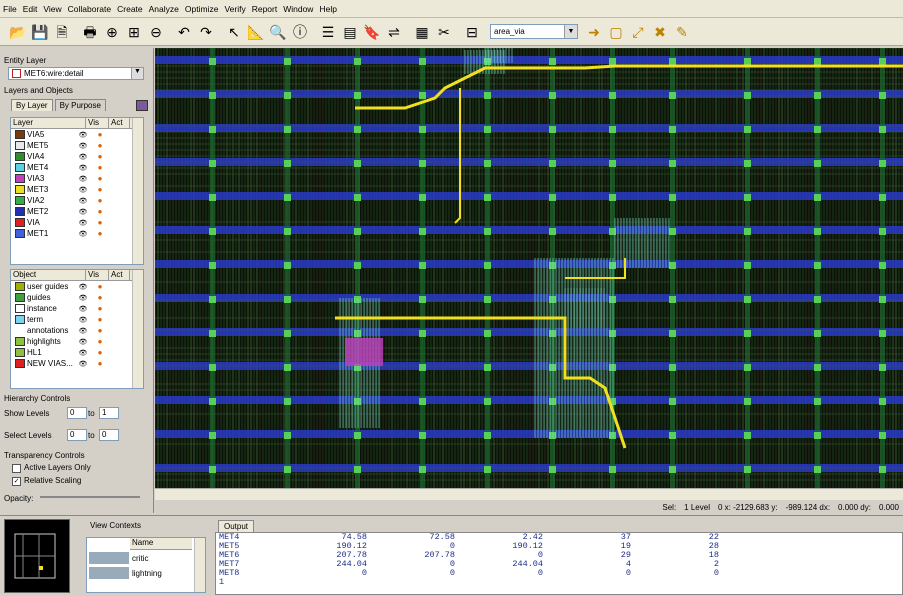 The image size is (903, 596). Describe the element at coordinates (616, 31) in the screenshot. I see `copy-icon: ▢` at that location.